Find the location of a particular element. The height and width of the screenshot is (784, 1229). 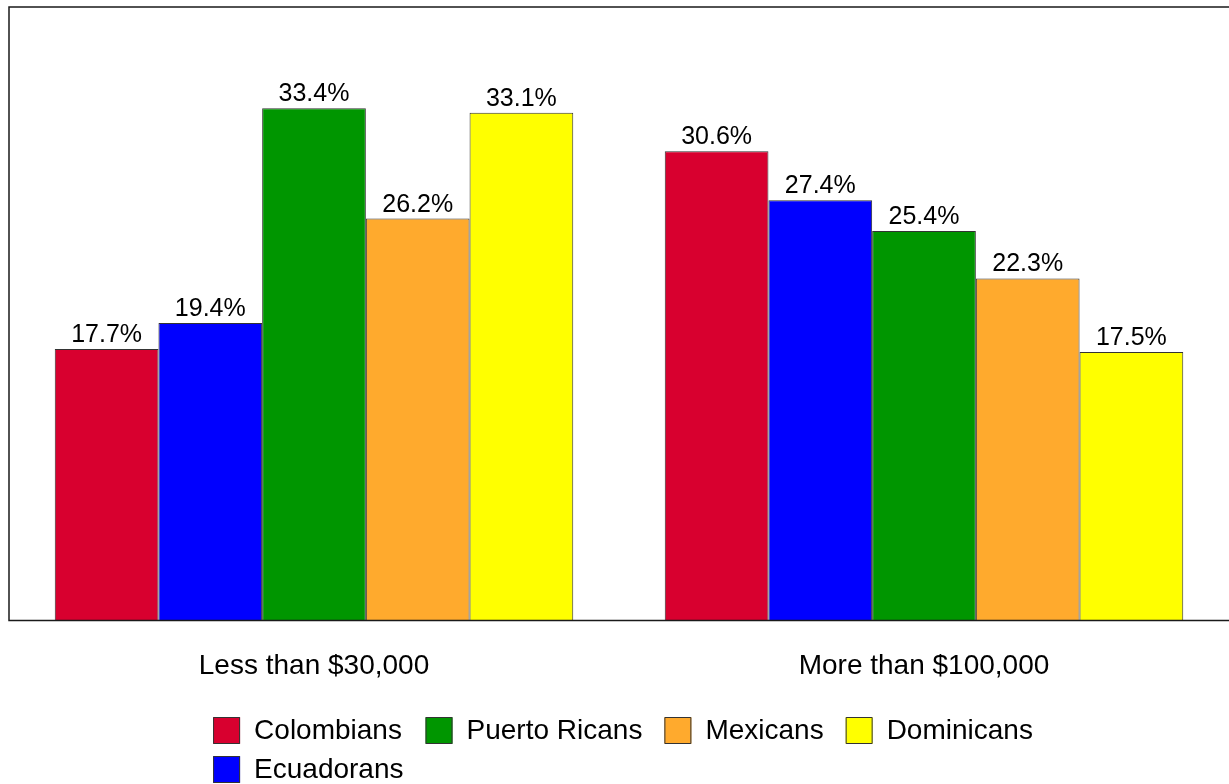

legend-label: Mexicans is located at coordinates (764, 730).